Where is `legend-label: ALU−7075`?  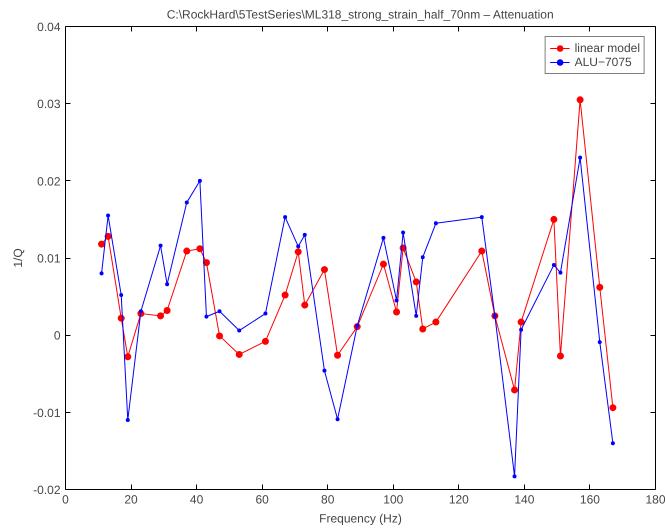
legend-label: ALU−7075 is located at coordinates (603, 62).